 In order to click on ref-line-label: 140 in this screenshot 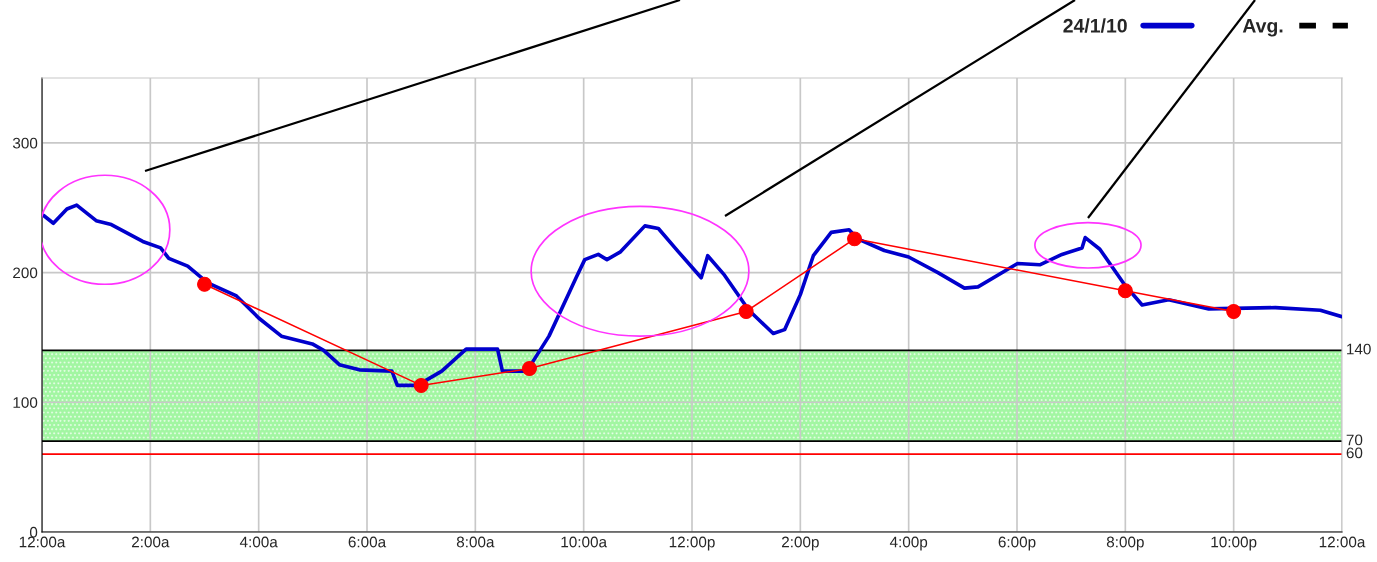, I will do `click(1359, 349)`.